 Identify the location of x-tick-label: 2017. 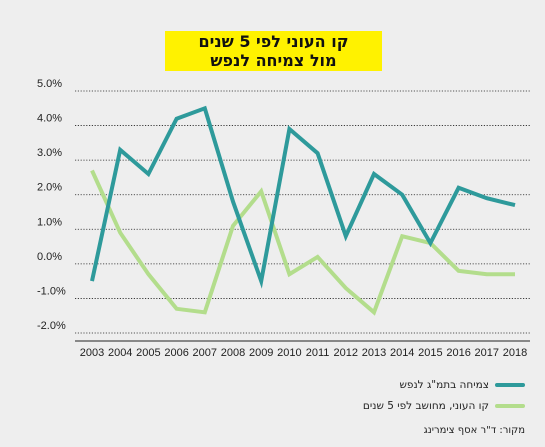
(487, 353).